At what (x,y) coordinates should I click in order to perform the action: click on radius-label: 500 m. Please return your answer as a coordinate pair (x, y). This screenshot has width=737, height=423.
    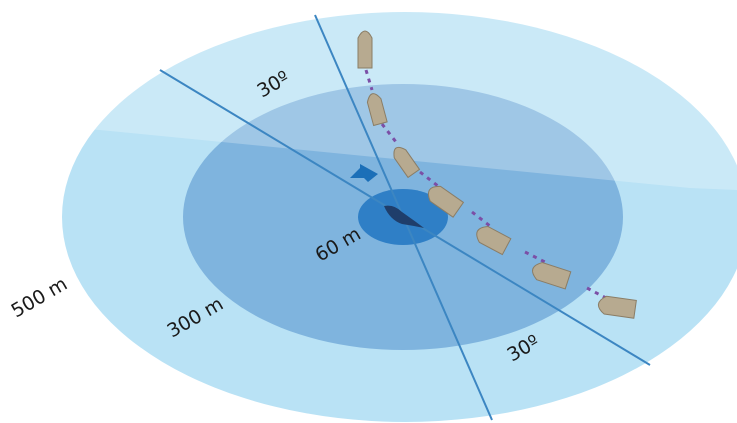
    Looking at the image, I should click on (40, 297).